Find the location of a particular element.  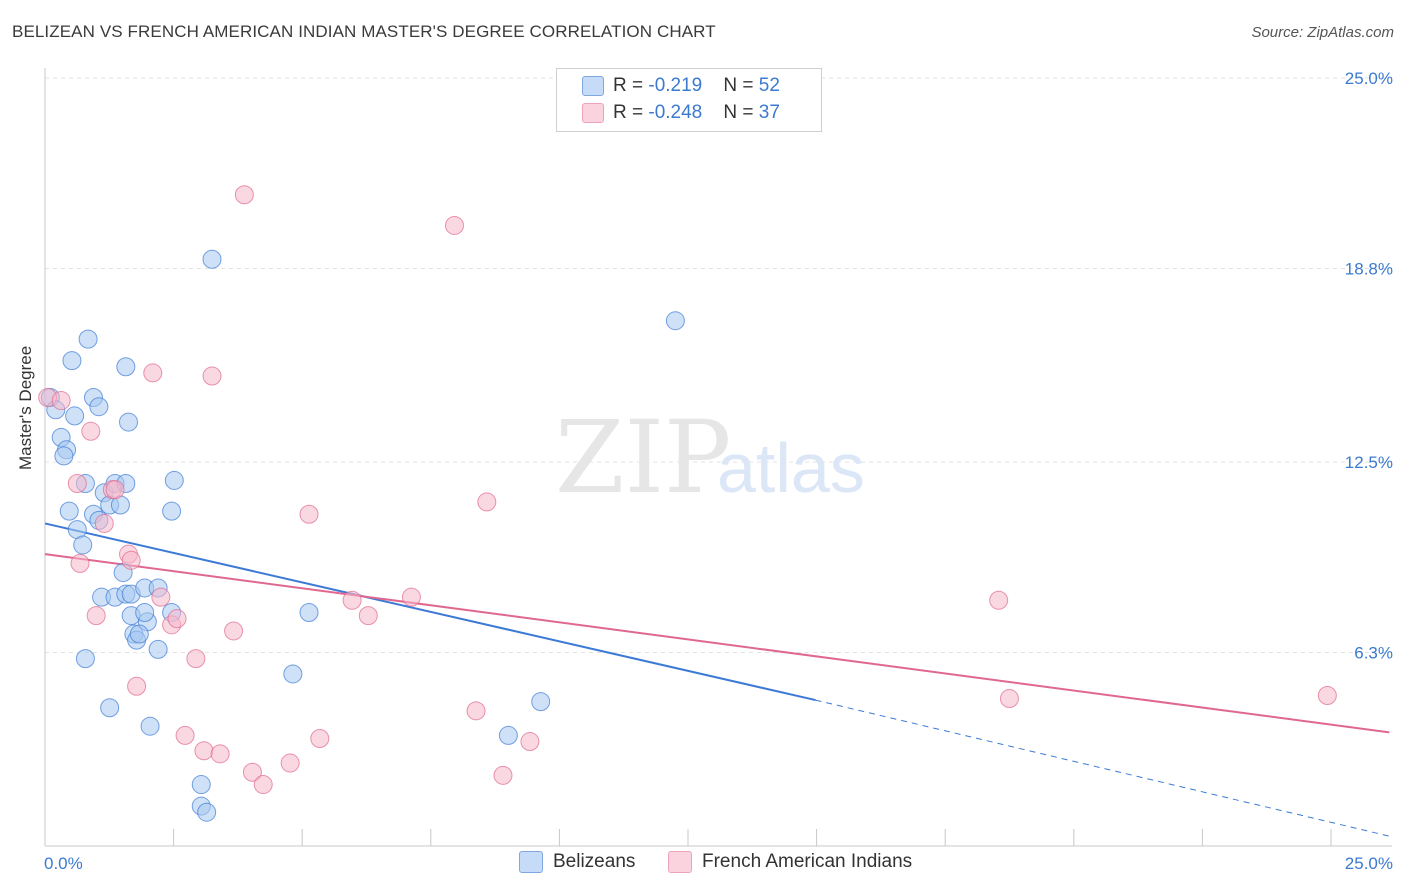

y-tick-label: 12.5% is located at coordinates (1369, 462).